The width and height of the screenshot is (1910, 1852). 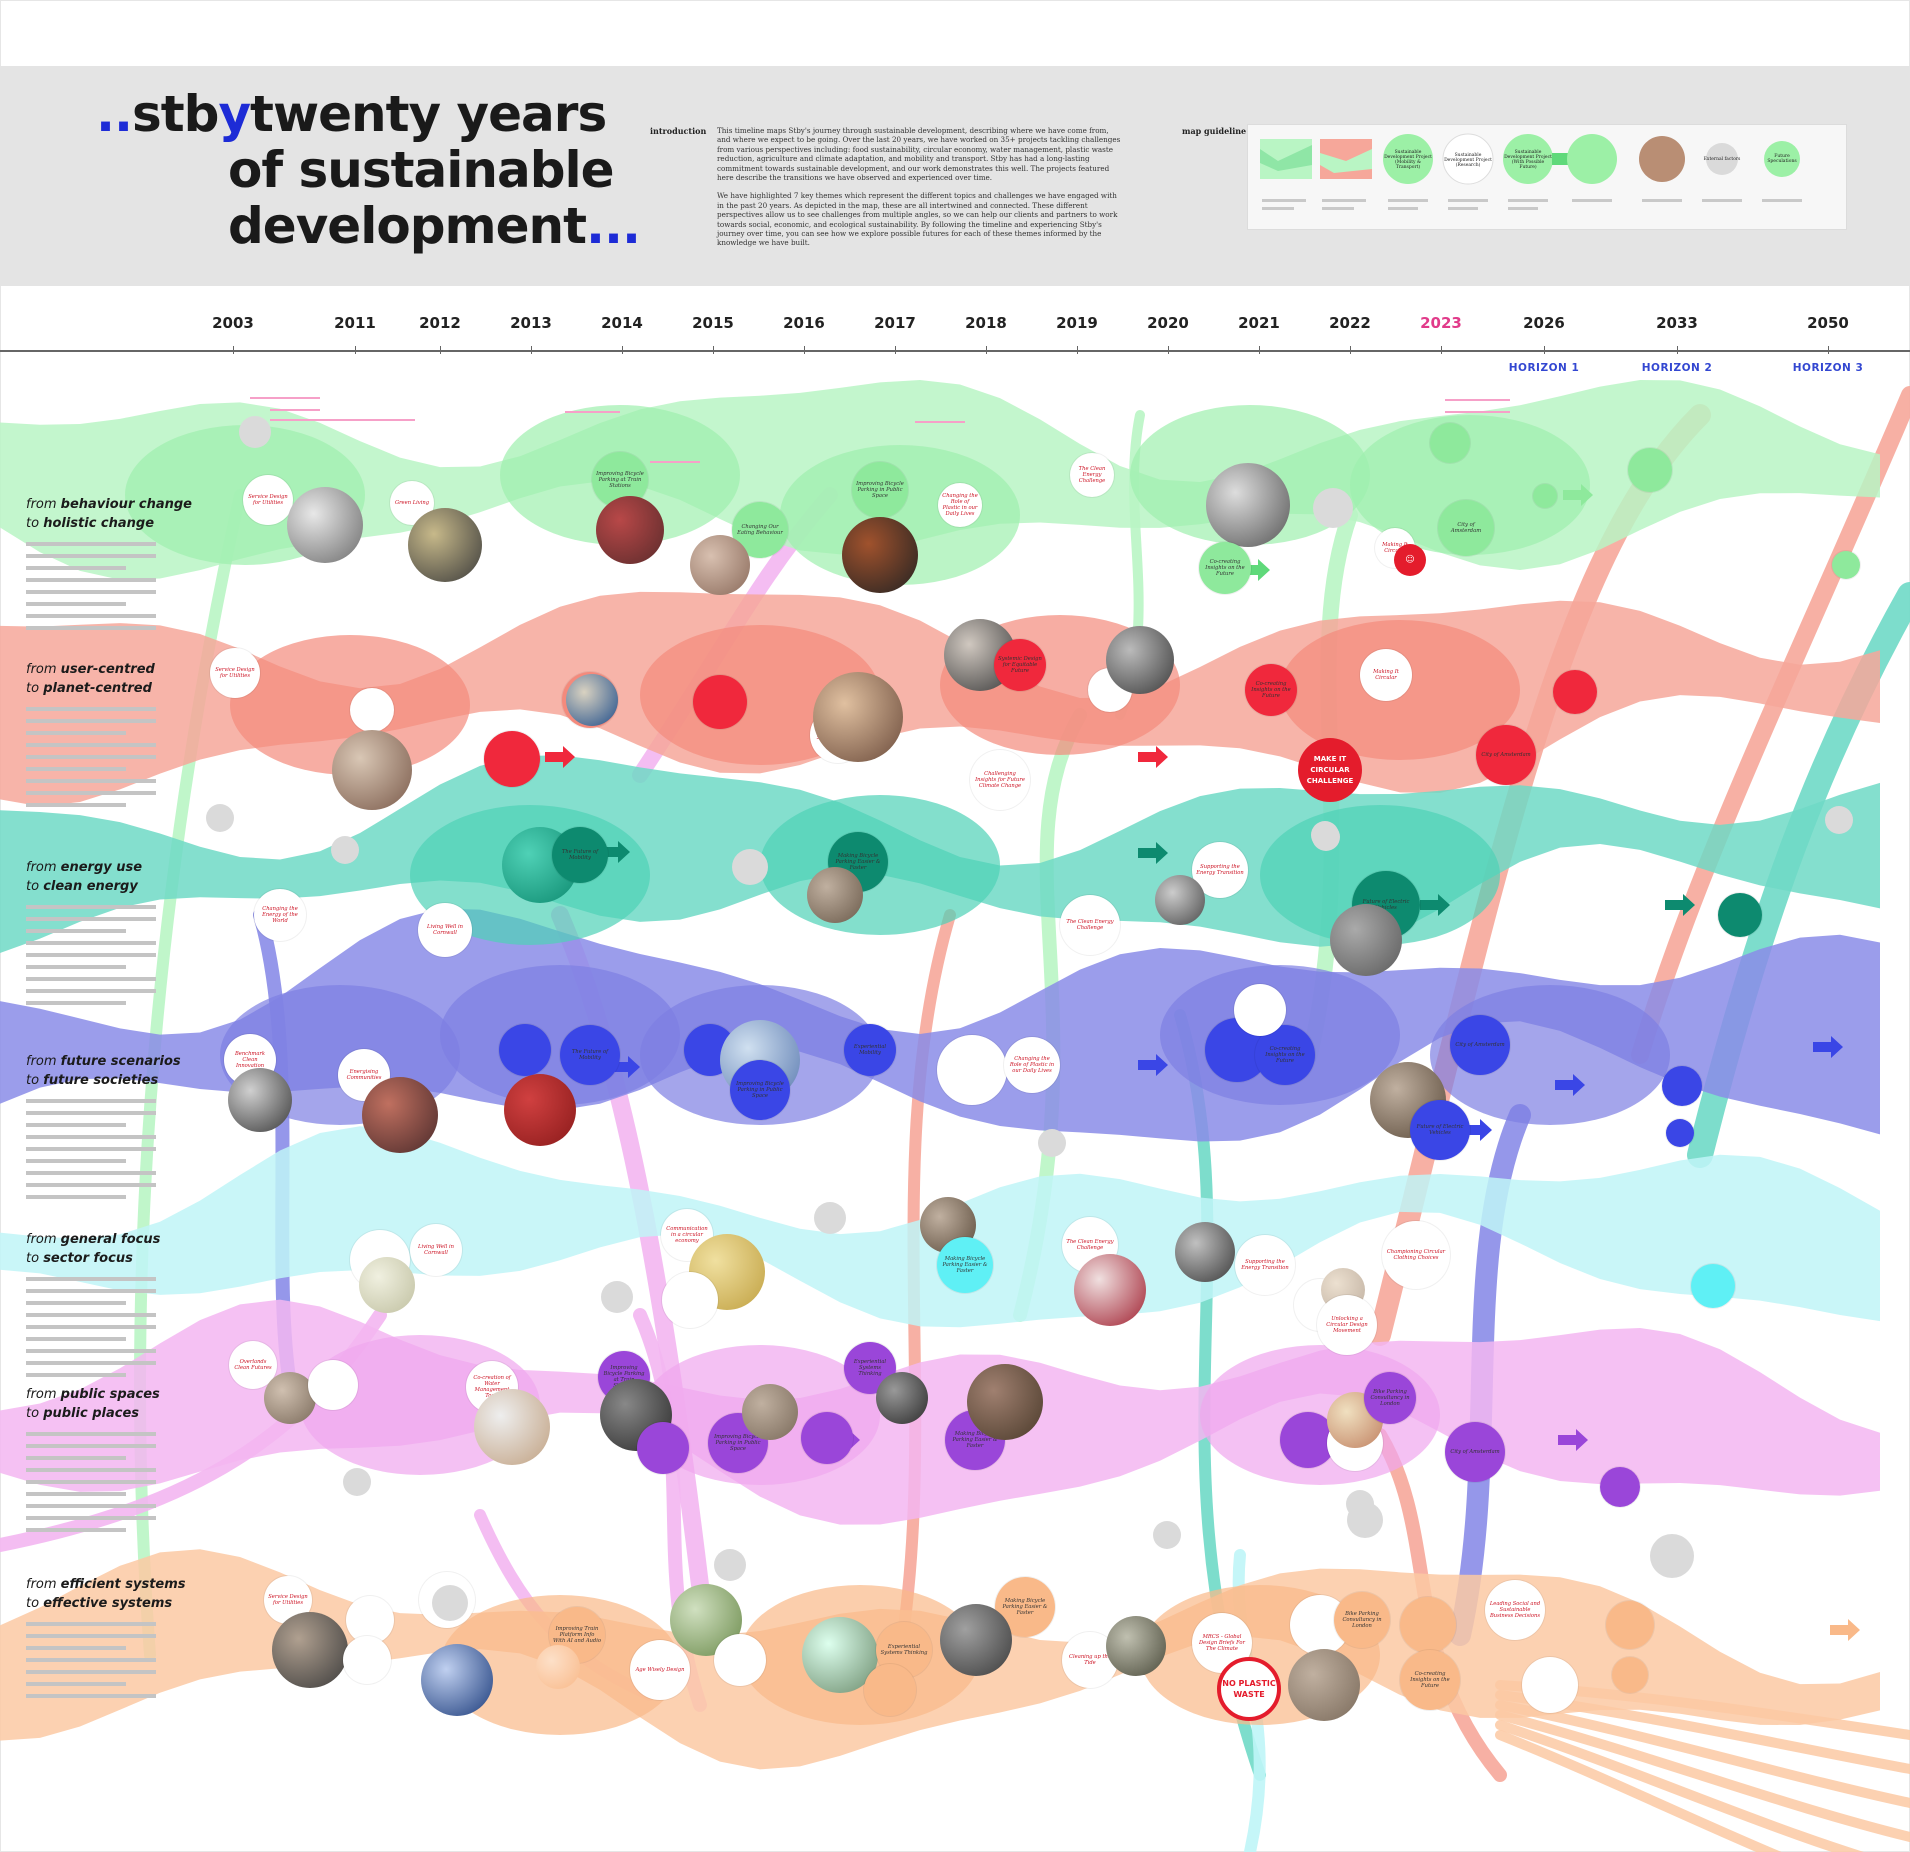 What do you see at coordinates (1265, 1265) in the screenshot?
I see `project-node: Supporting the Energy Transition` at bounding box center [1265, 1265].